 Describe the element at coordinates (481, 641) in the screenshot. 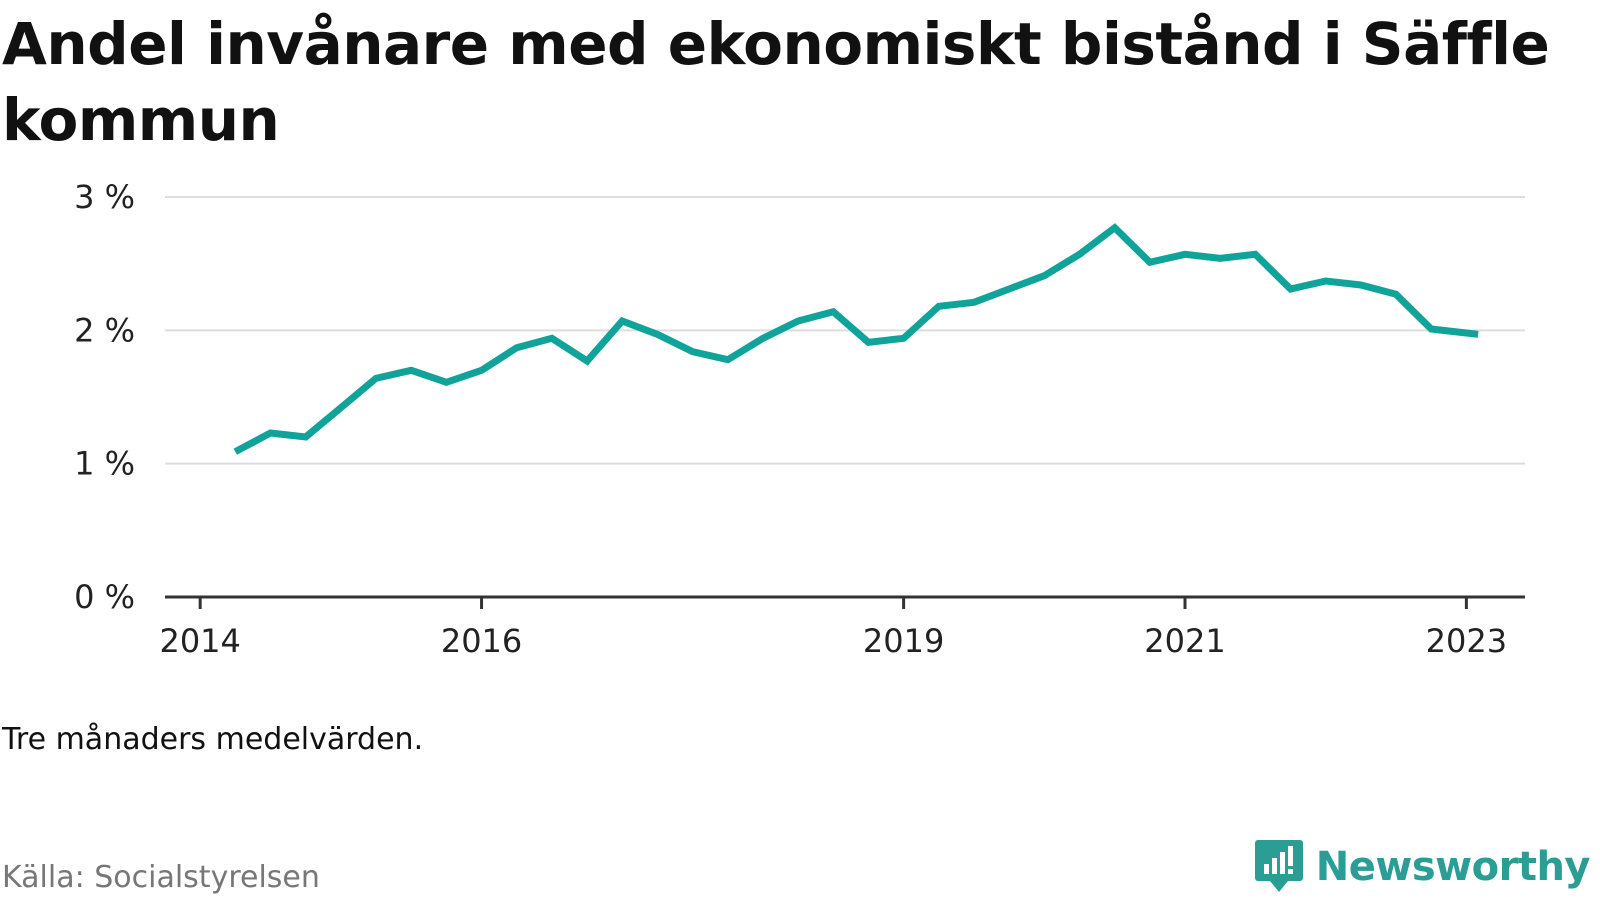

I see `x-tick-label: 2016` at that location.